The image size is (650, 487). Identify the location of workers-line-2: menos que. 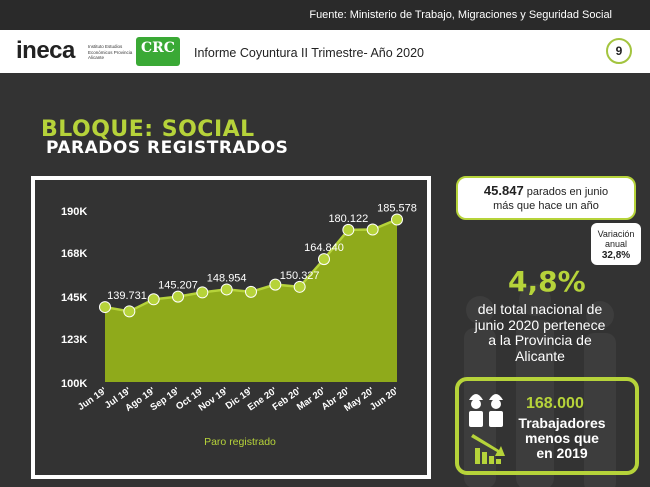
(562, 438).